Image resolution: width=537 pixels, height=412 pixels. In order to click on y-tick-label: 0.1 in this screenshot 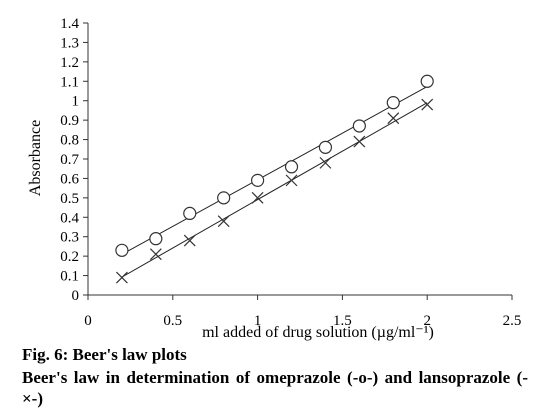, I will do `click(69, 277)`.